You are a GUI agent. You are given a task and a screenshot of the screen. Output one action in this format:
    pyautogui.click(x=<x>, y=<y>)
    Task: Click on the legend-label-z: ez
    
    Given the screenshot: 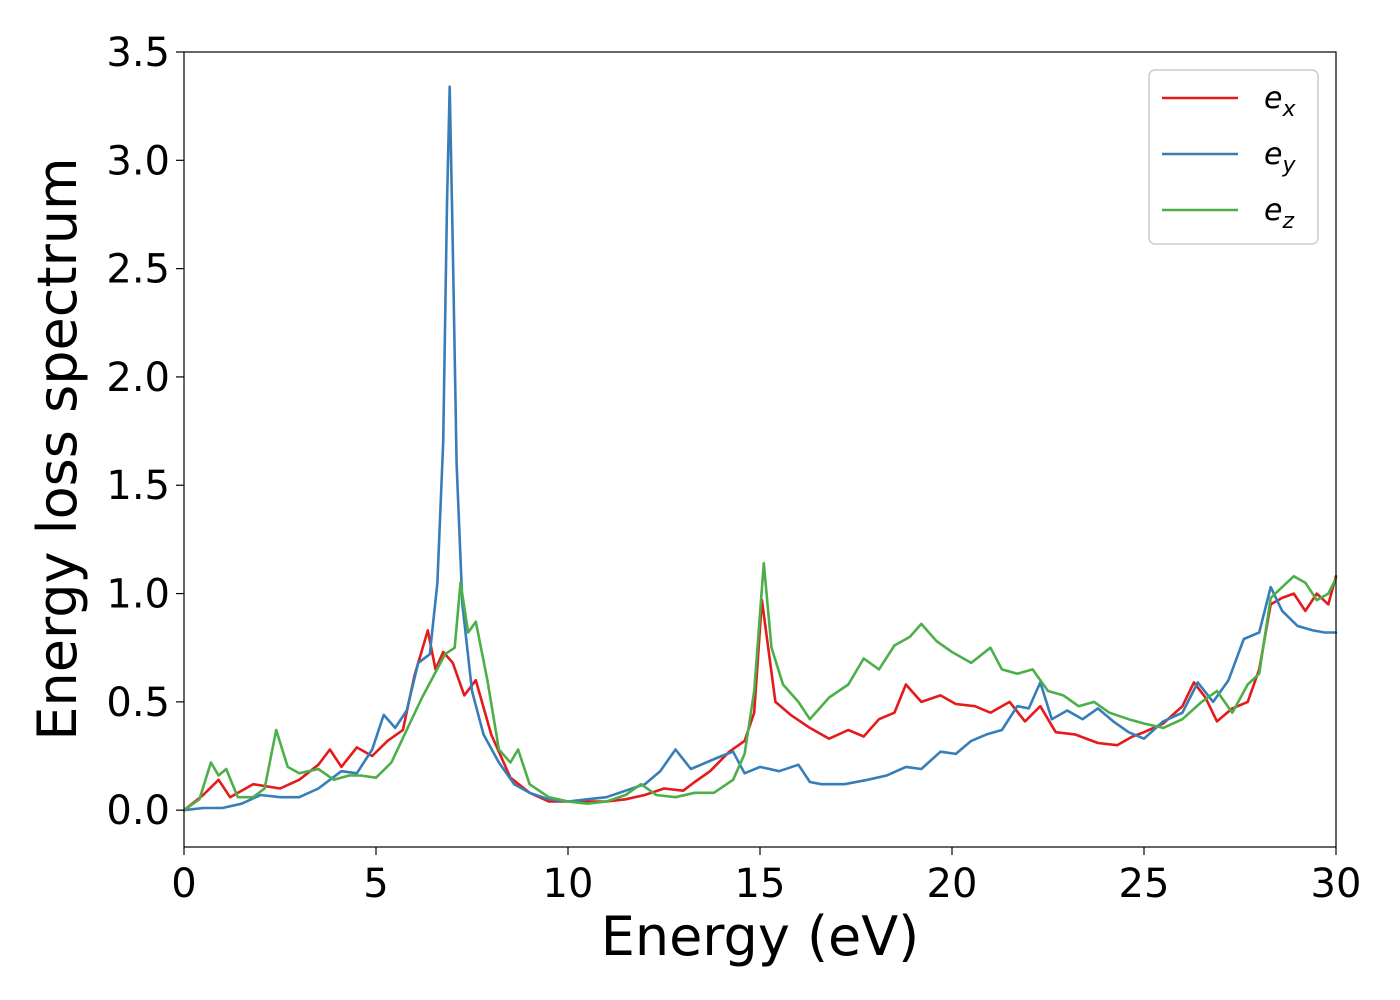 What is the action you would take?
    pyautogui.click(x=1279, y=213)
    